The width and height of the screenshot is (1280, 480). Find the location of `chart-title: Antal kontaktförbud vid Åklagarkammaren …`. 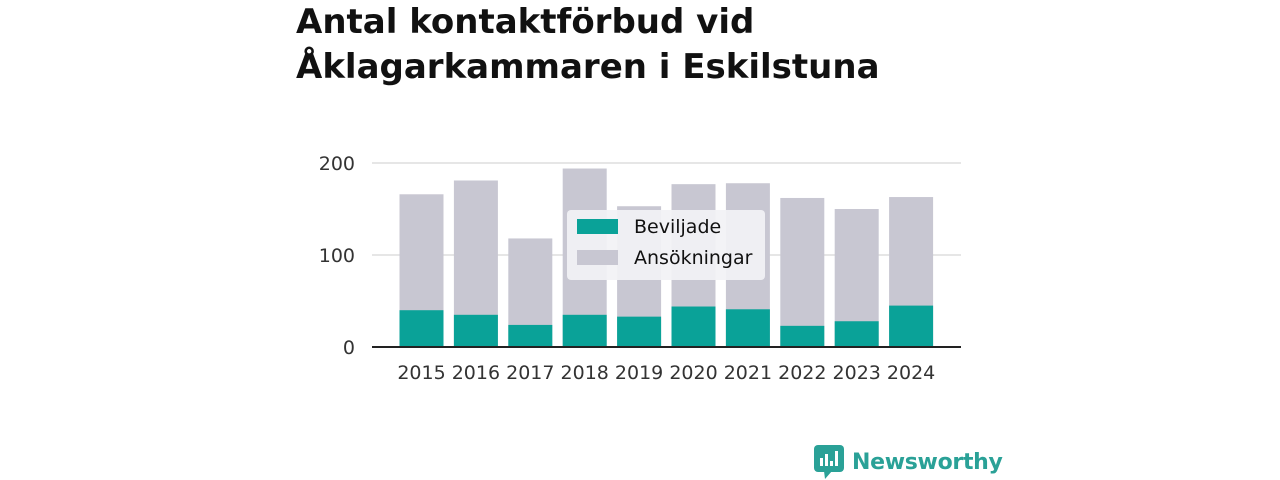

chart-title: Antal kontaktförbud vid Åklagarkammaren … is located at coordinates (646, 45).